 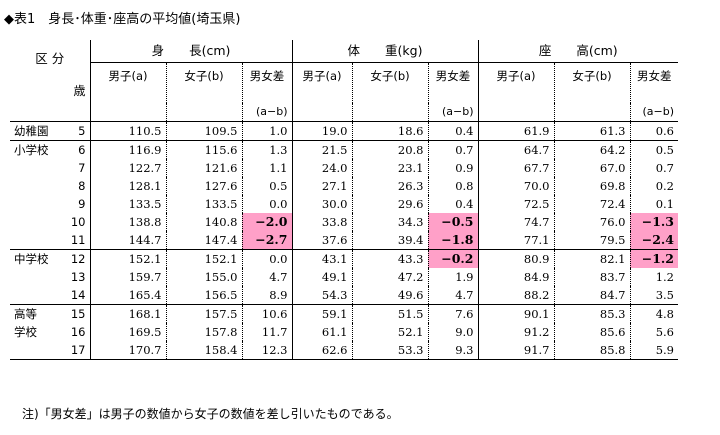 I want to click on height-female-cell: 157.8, so click(x=203, y=332).